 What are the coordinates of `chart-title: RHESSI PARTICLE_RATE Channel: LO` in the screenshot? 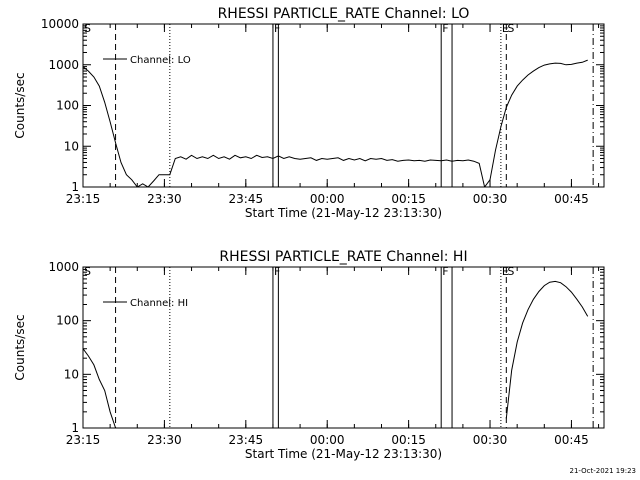 It's located at (344, 14).